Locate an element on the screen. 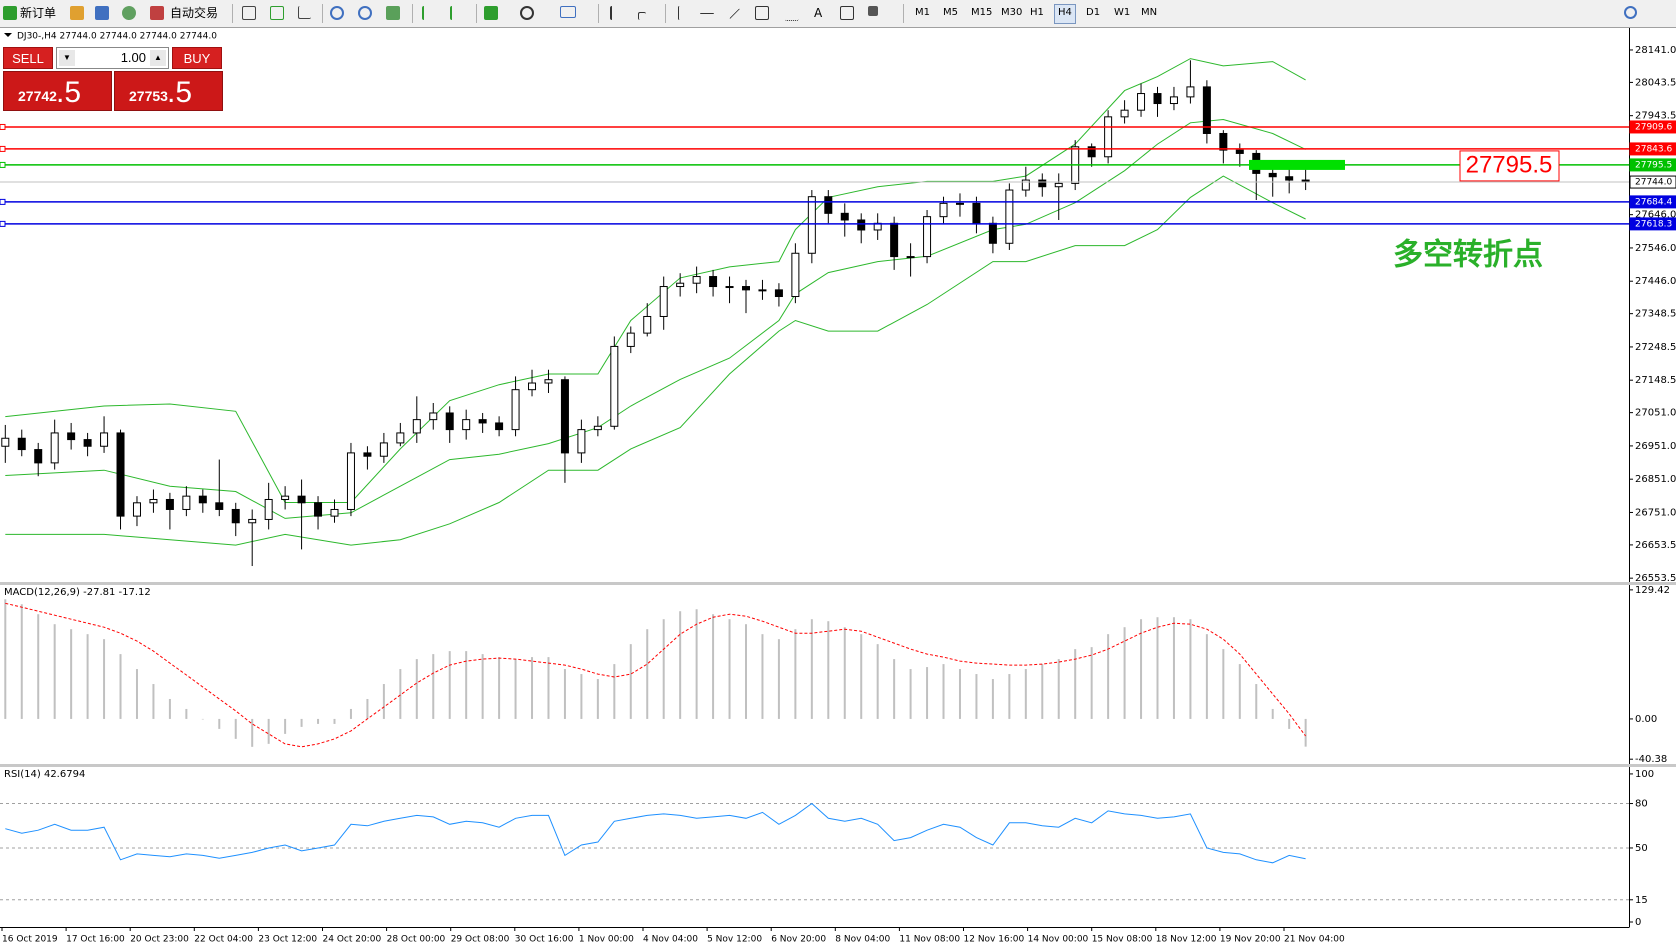  indicators is located at coordinates (491, 13).